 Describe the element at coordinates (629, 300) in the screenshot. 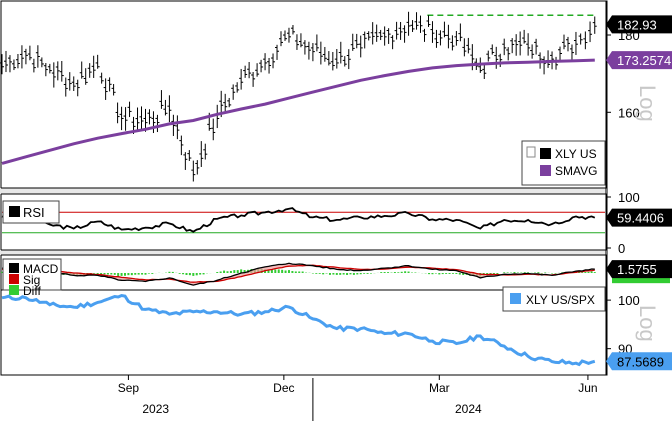

I see `ratio-y-tick-label: 100` at that location.